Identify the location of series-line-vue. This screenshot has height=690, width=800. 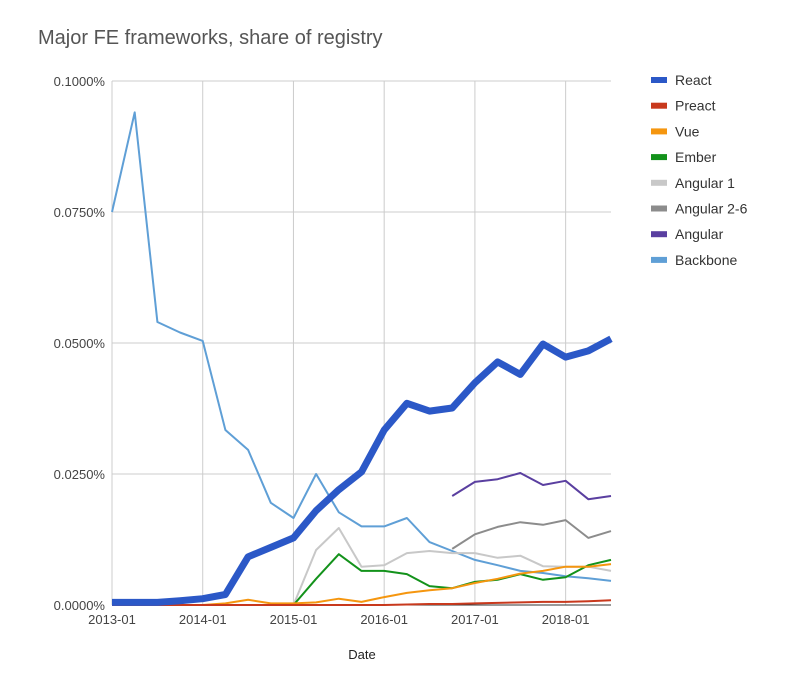
(407, 584).